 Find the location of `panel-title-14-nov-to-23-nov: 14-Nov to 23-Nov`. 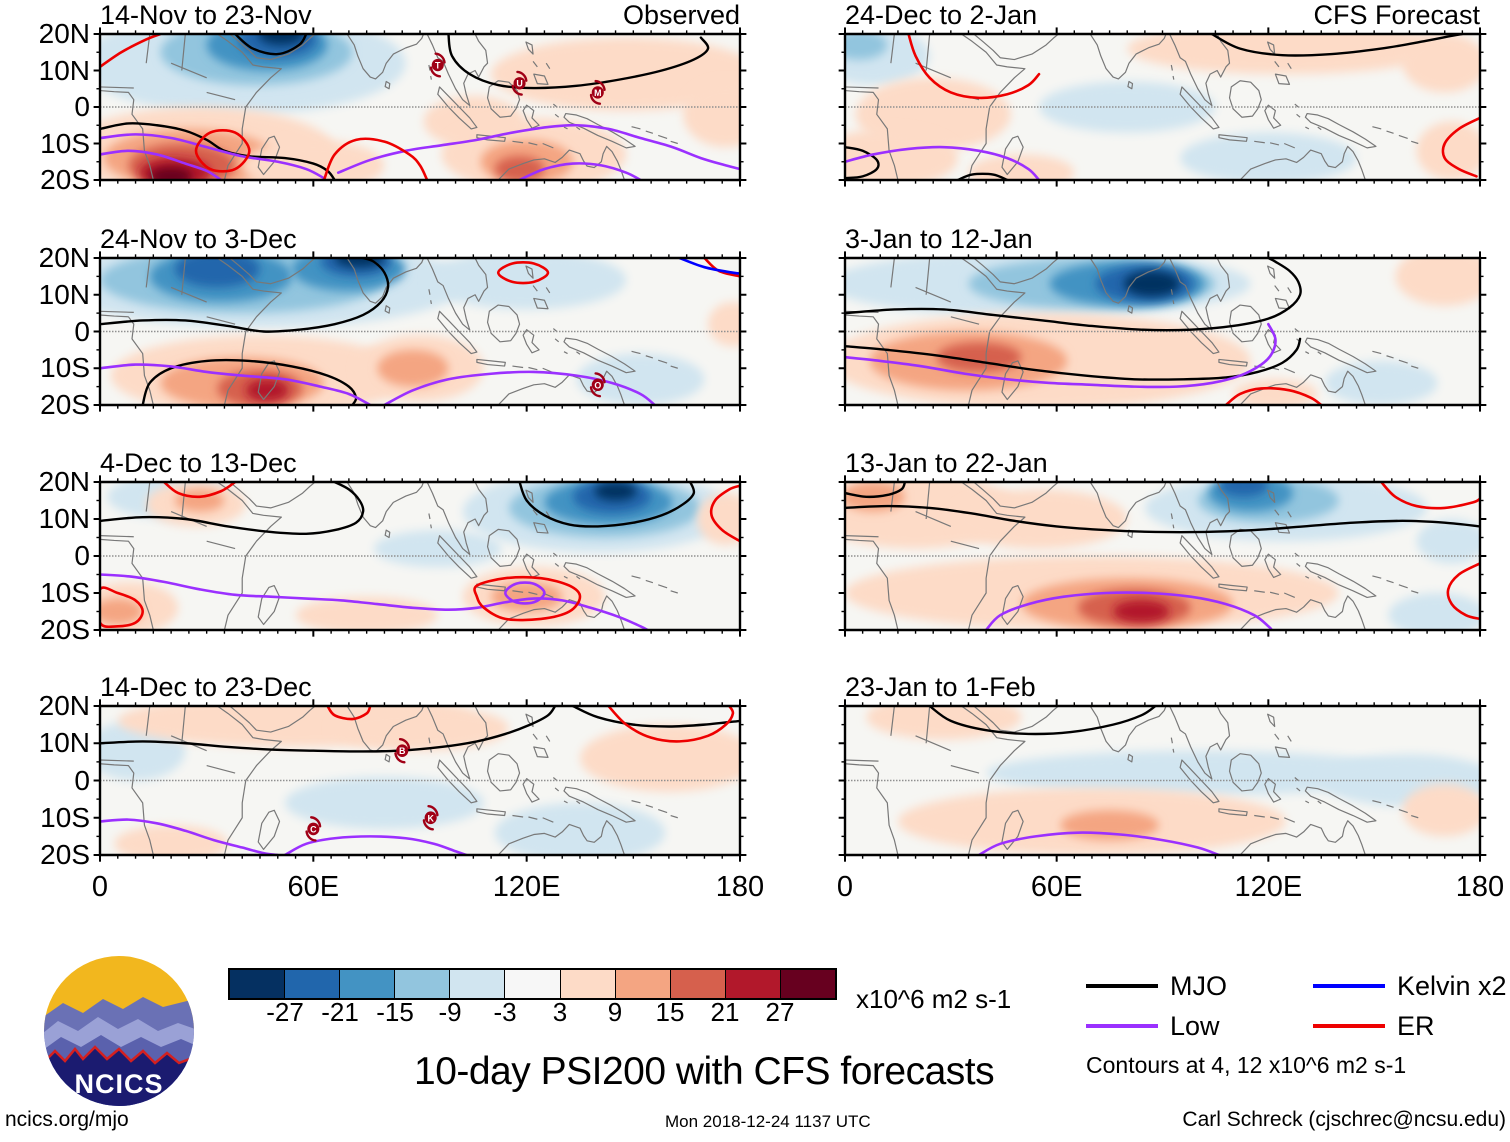

panel-title-14-nov-to-23-nov: 14-Nov to 23-Nov is located at coordinates (206, 15).